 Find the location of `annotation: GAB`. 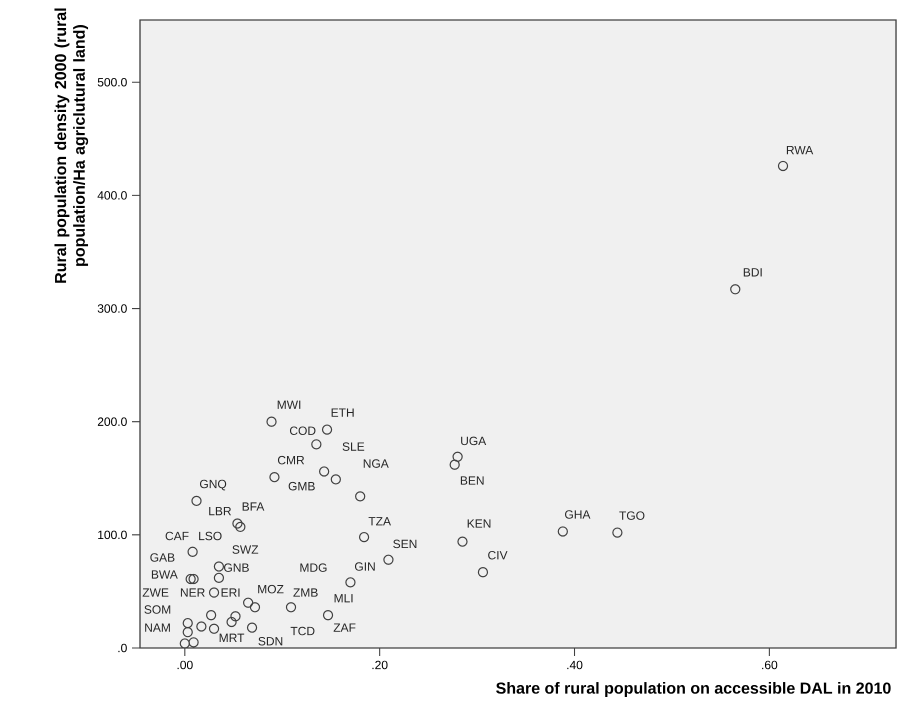

annotation: GAB is located at coordinates (162, 557).